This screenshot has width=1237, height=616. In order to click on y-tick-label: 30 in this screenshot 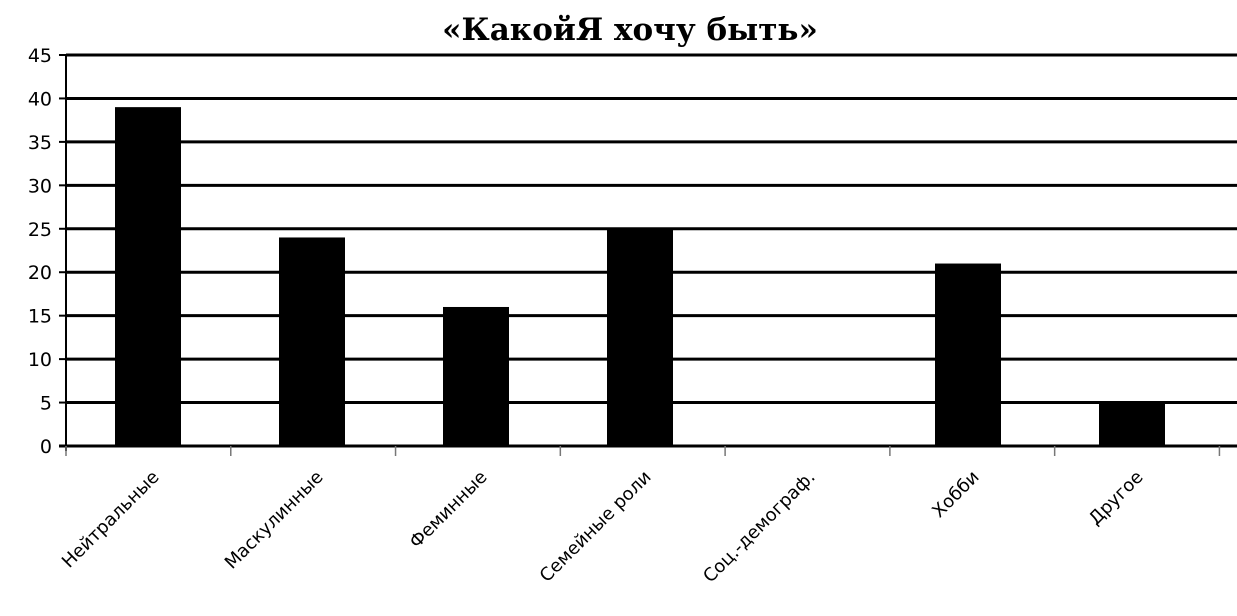, I will do `click(40, 186)`.